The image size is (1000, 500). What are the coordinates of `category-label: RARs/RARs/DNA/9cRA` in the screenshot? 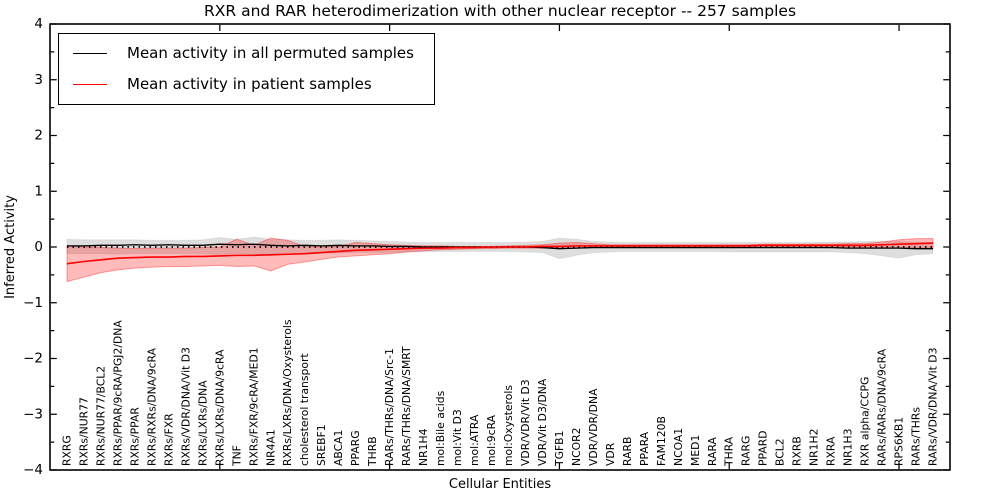 It's located at (882, 407).